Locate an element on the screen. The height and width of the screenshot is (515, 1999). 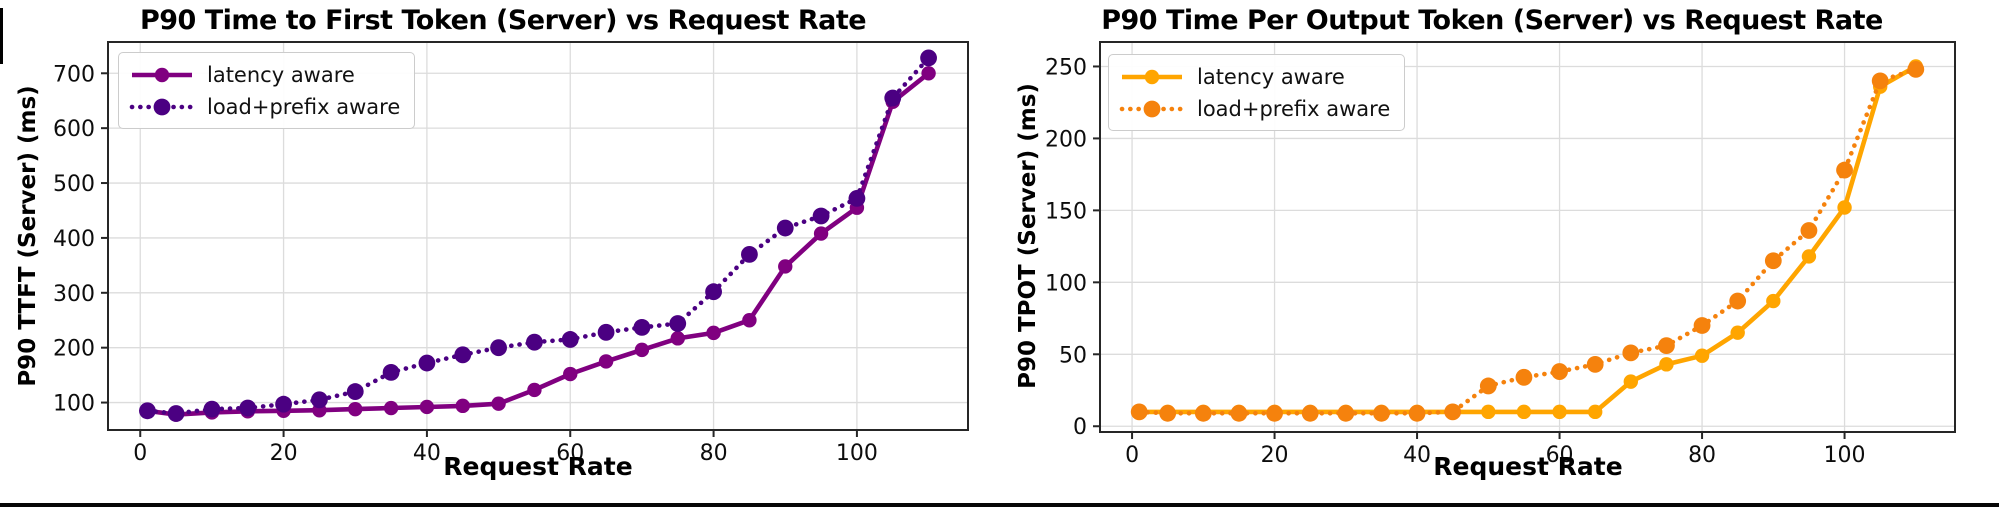
y-tick-label: 0 is located at coordinates (1080, 427).